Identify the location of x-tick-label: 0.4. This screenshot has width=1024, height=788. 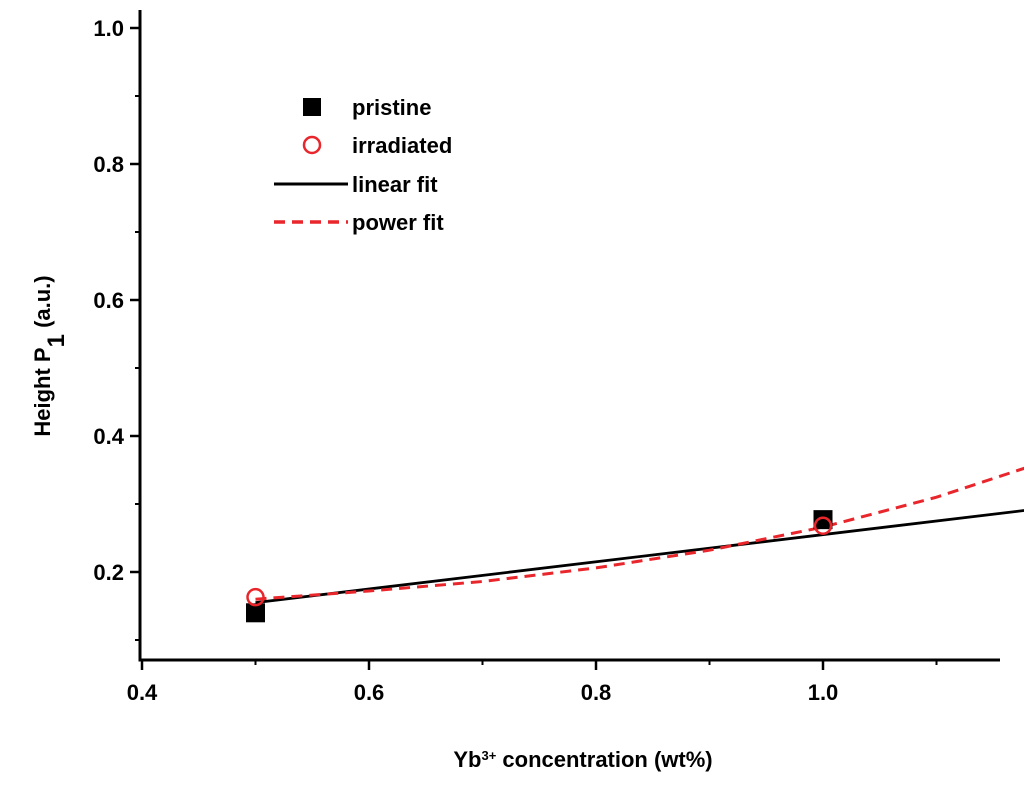
(142, 692).